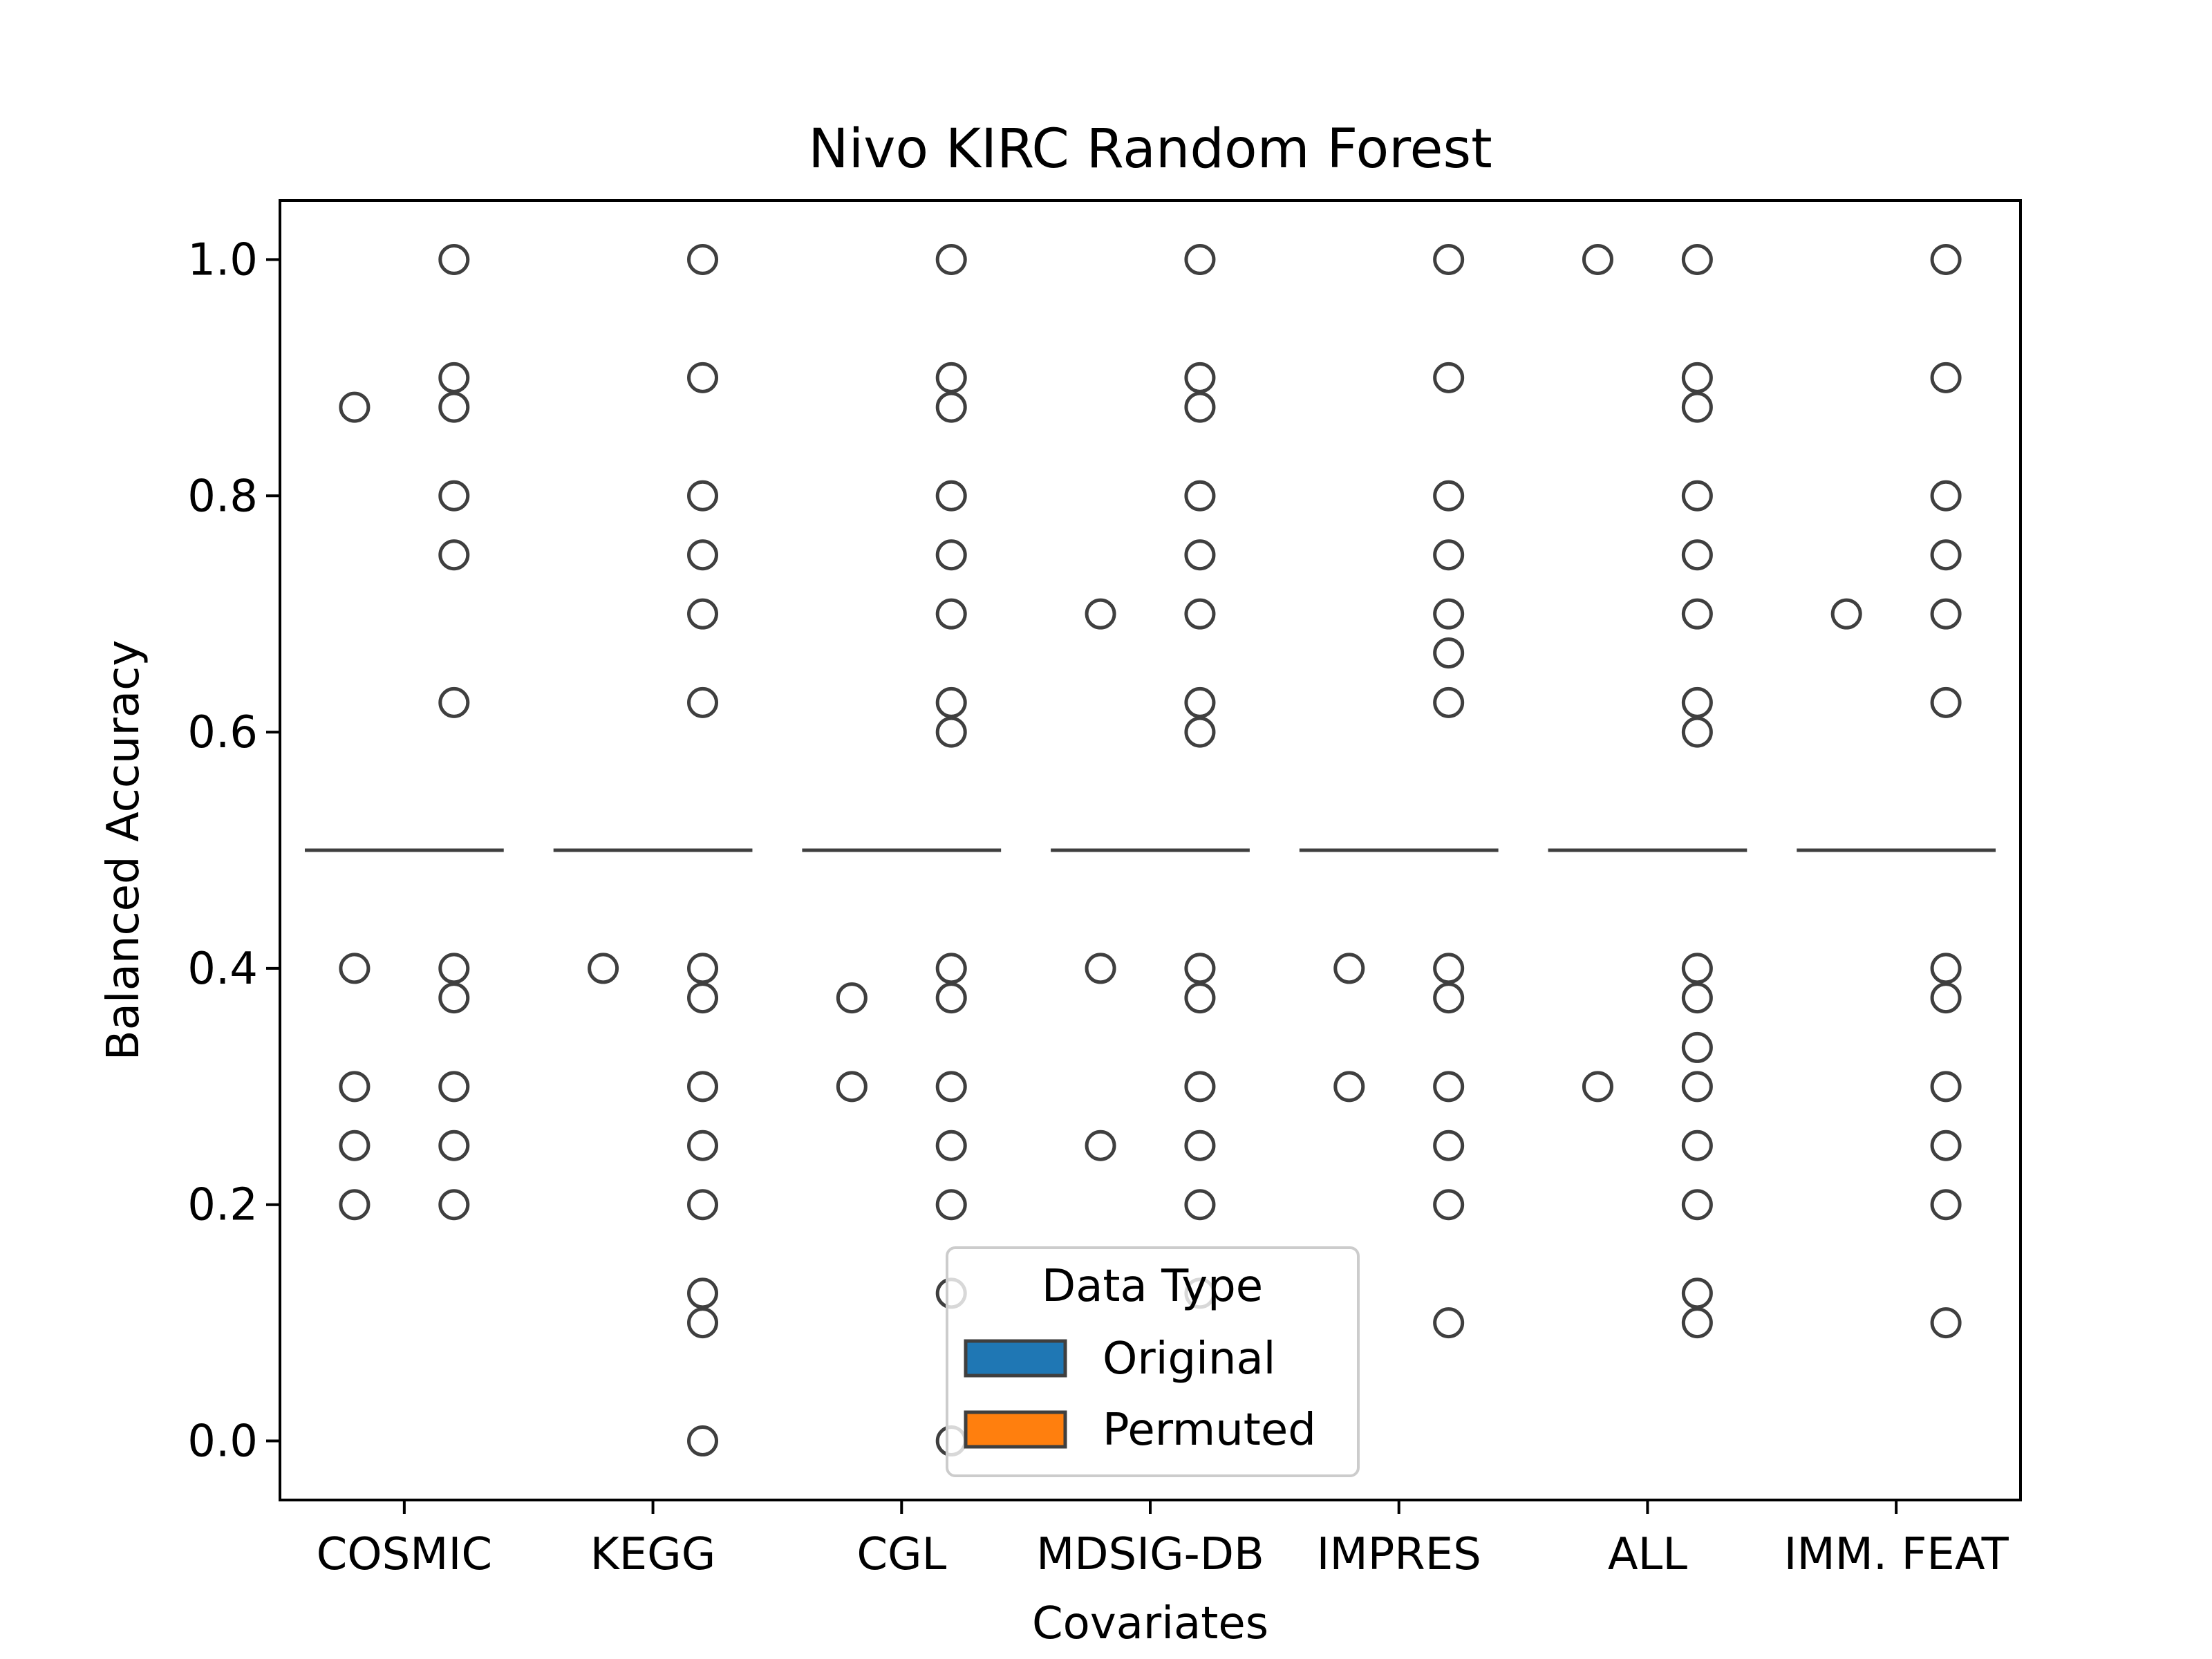 This screenshot has height=1659, width=2212. What do you see at coordinates (123, 850) in the screenshot?
I see `y-axis-label: Balanced Accuracy` at bounding box center [123, 850].